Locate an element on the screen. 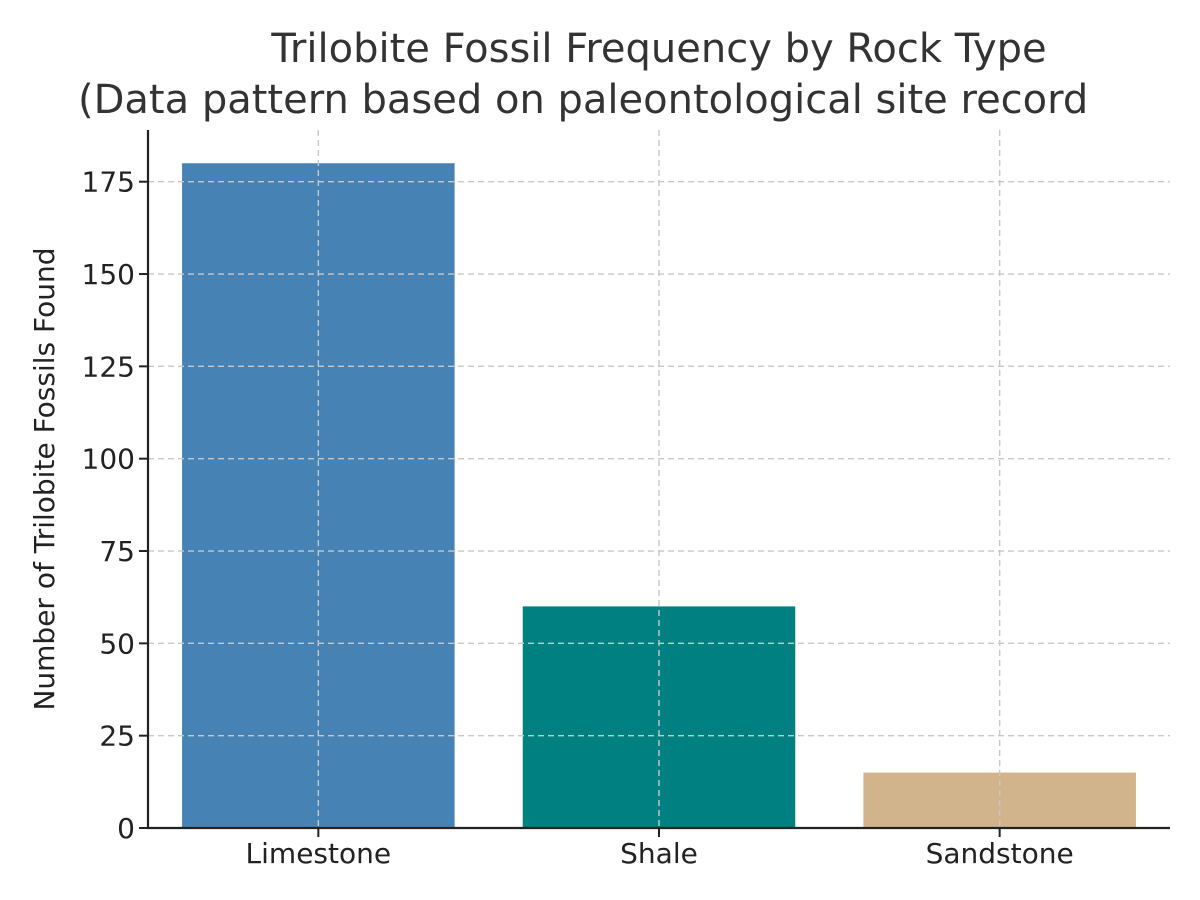  y-tick-label: 25 is located at coordinates (117, 736).